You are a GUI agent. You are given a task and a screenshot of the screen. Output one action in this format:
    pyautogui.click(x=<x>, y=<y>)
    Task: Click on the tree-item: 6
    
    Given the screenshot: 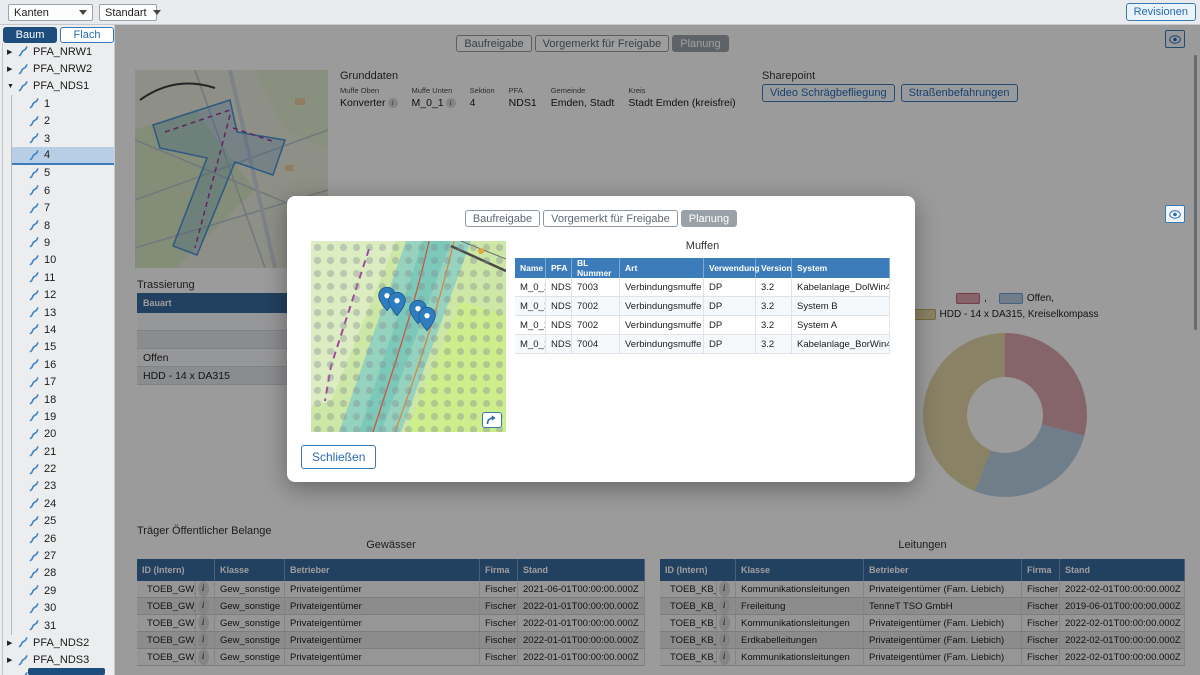 What is the action you would take?
    pyautogui.click(x=63, y=190)
    